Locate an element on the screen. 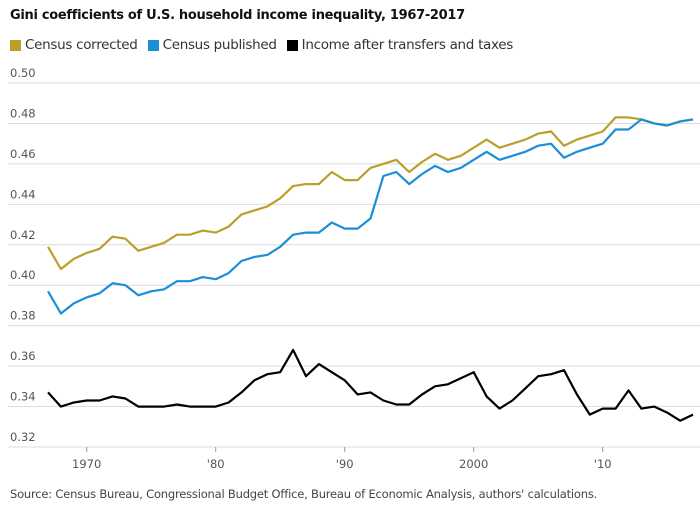 The height and width of the screenshot is (511, 700). legend-label: Income after transfers and taxes is located at coordinates (407, 45).